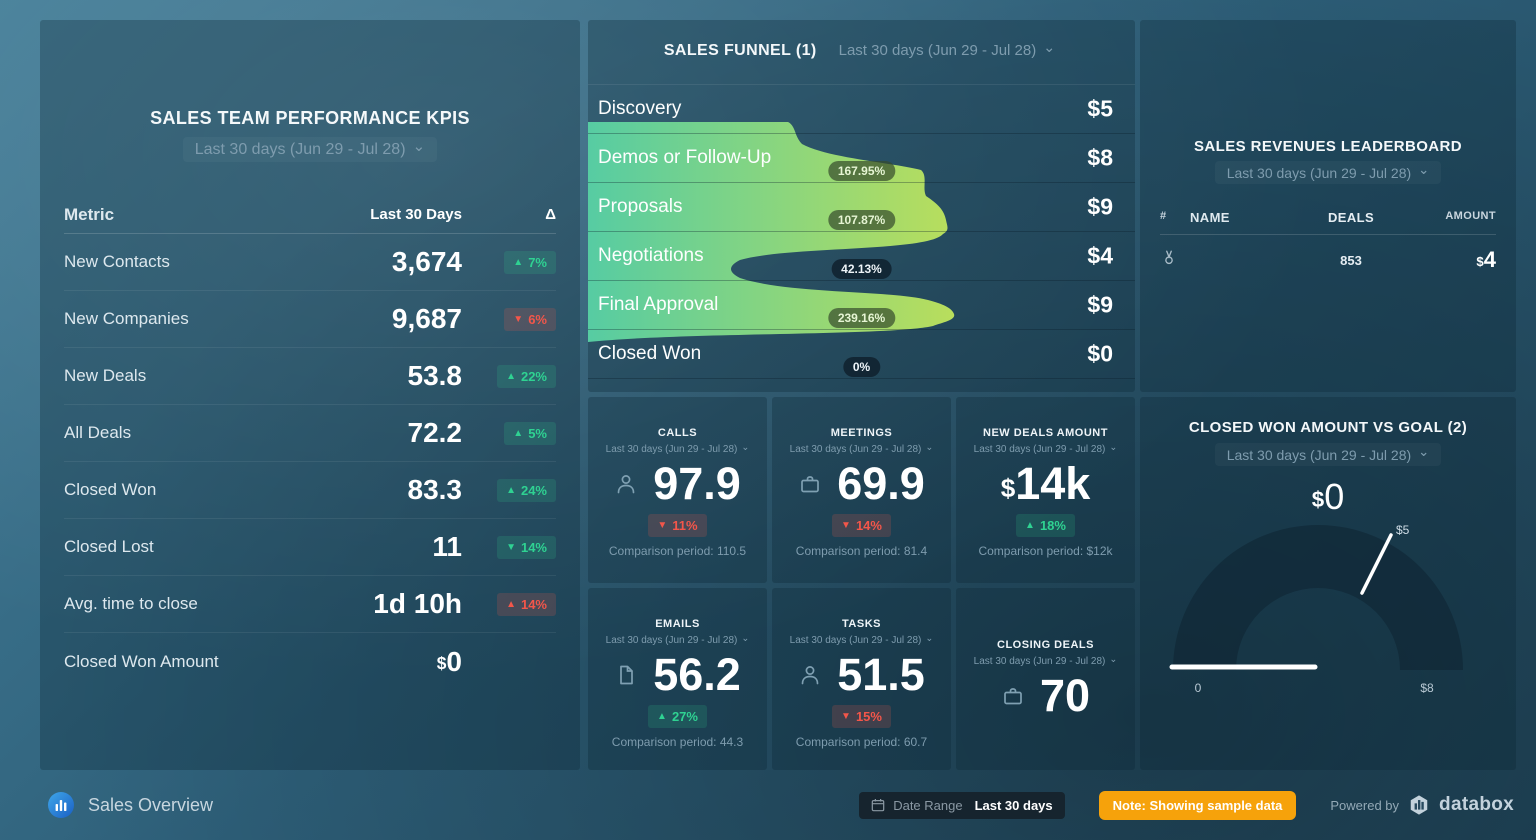  I want to click on dashboard-brand: Sales Overview, so click(130, 805).